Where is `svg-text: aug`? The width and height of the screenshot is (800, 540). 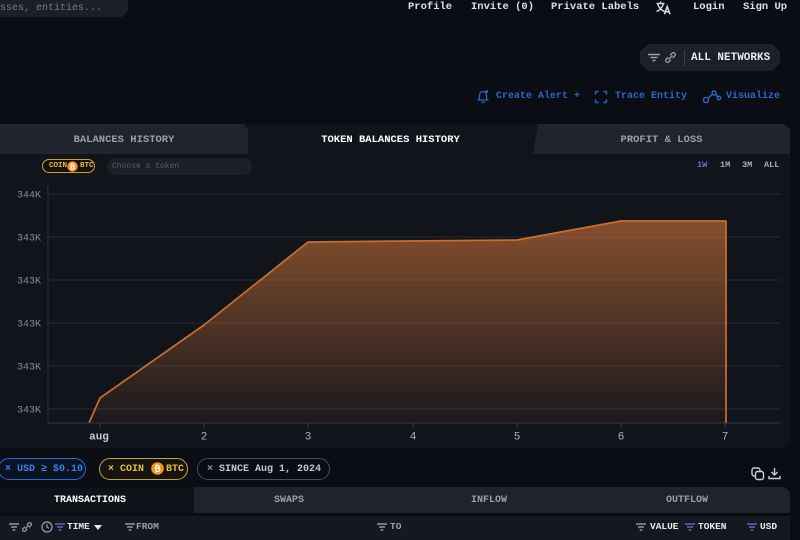 svg-text: aug is located at coordinates (99, 438).